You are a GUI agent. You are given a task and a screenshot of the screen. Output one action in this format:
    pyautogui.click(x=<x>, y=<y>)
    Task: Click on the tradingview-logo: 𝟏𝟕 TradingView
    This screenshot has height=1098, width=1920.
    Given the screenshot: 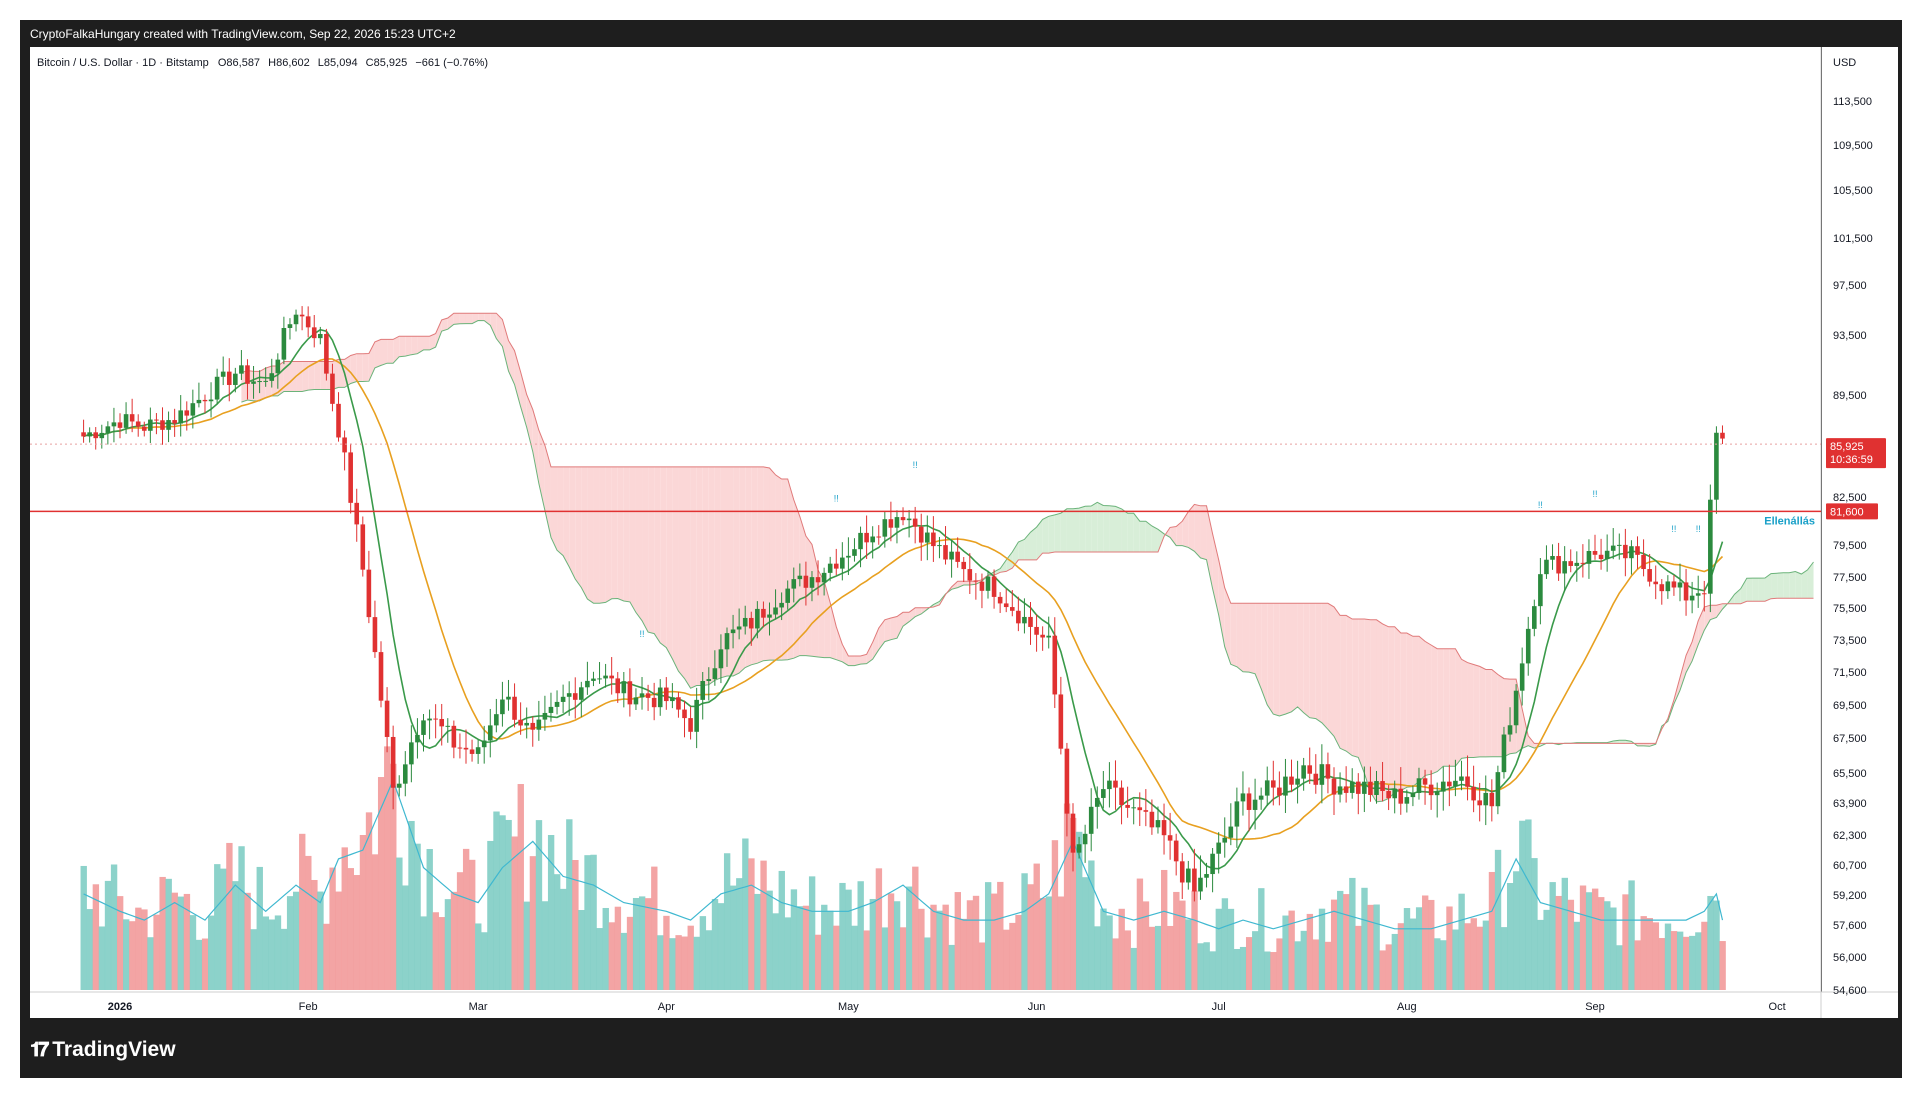 What is the action you would take?
    pyautogui.click(x=103, y=1050)
    